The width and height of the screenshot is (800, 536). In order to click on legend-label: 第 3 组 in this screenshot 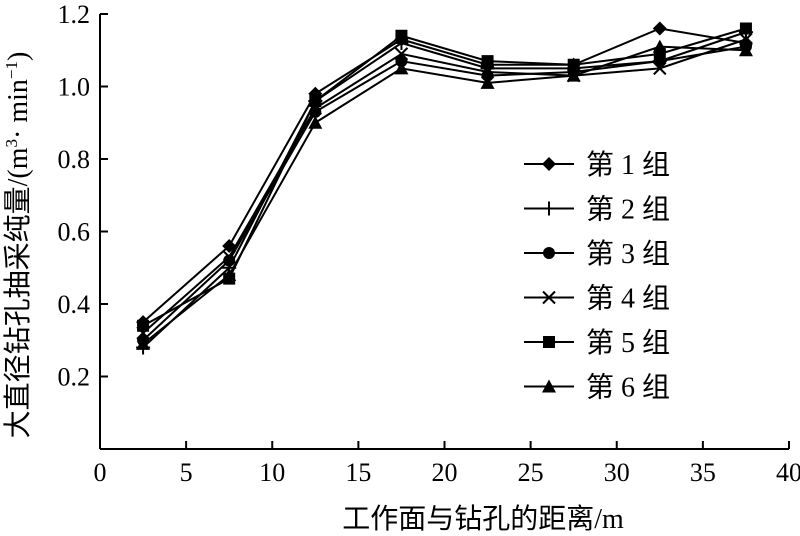, I will do `click(628, 254)`.